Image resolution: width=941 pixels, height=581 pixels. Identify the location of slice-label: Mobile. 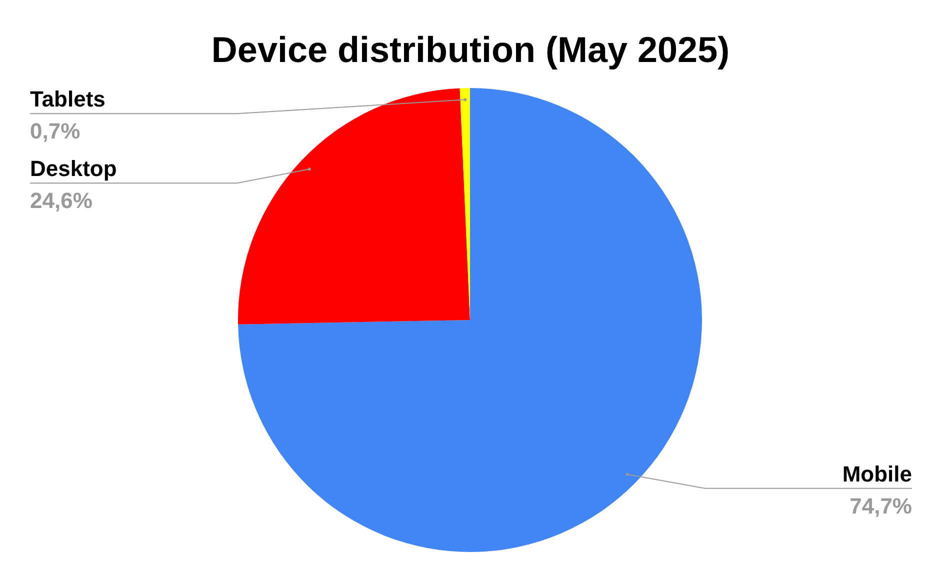
(877, 473).